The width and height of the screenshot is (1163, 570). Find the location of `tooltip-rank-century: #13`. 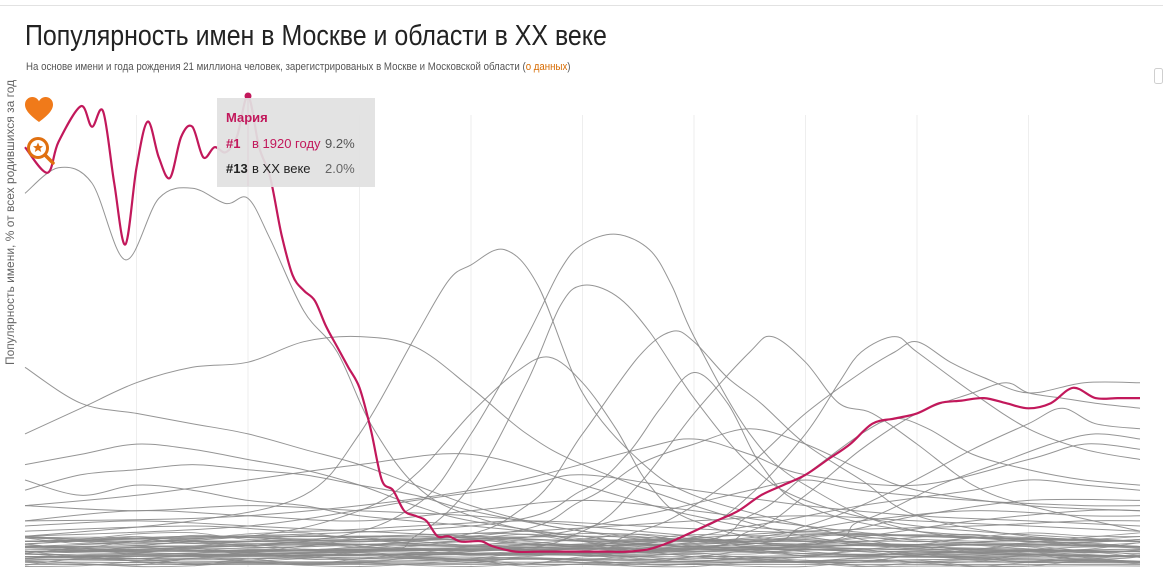

tooltip-rank-century: #13 is located at coordinates (237, 168).